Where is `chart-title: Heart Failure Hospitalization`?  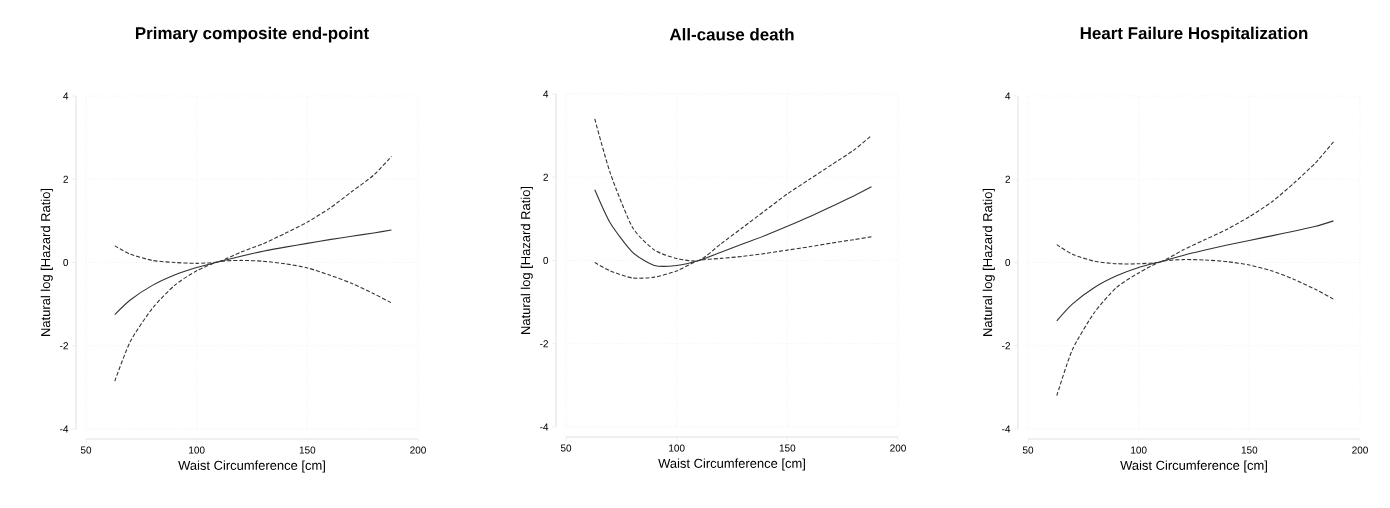
chart-title: Heart Failure Hospitalization is located at coordinates (1194, 34).